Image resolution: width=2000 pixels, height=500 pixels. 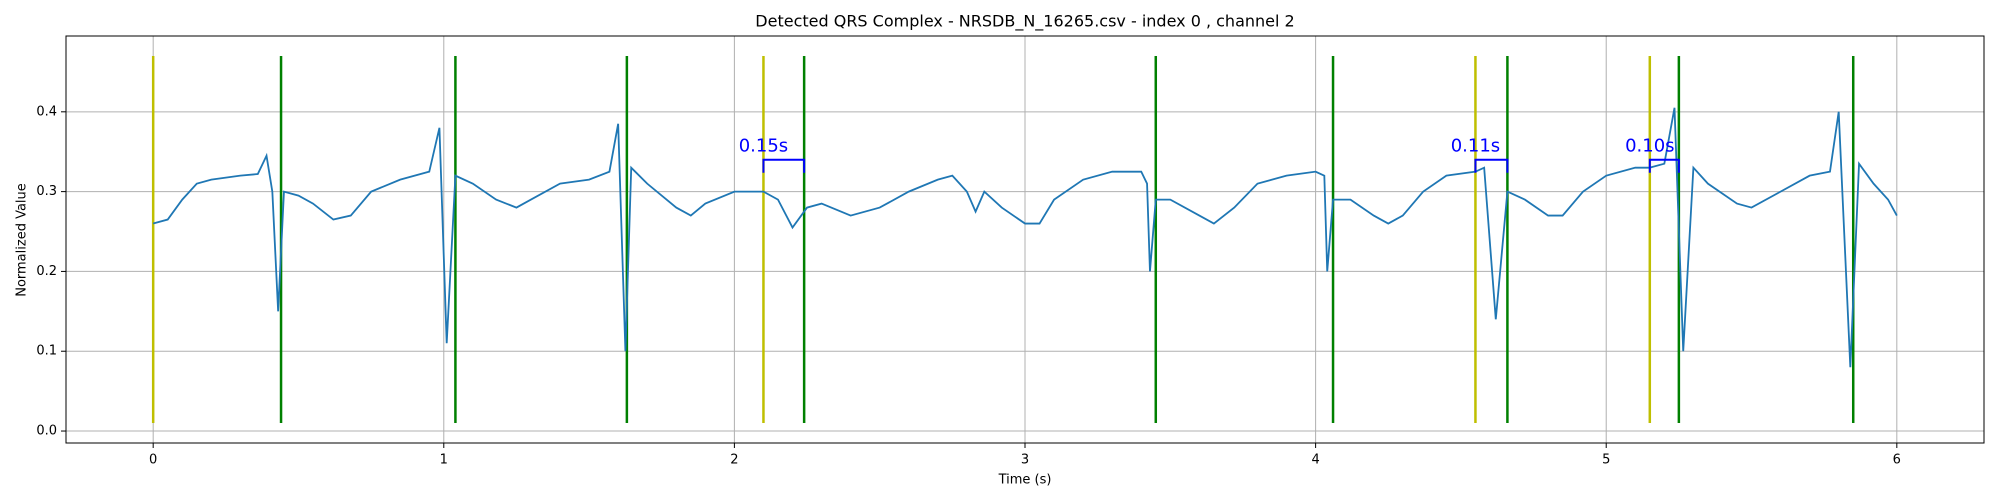 What do you see at coordinates (1025, 460) in the screenshot?
I see `x-tick-label: 3` at bounding box center [1025, 460].